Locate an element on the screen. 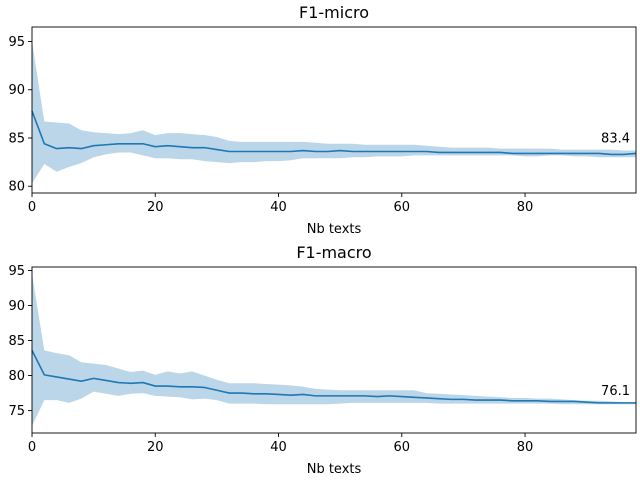  y-tick-label: 75 is located at coordinates (16, 411).